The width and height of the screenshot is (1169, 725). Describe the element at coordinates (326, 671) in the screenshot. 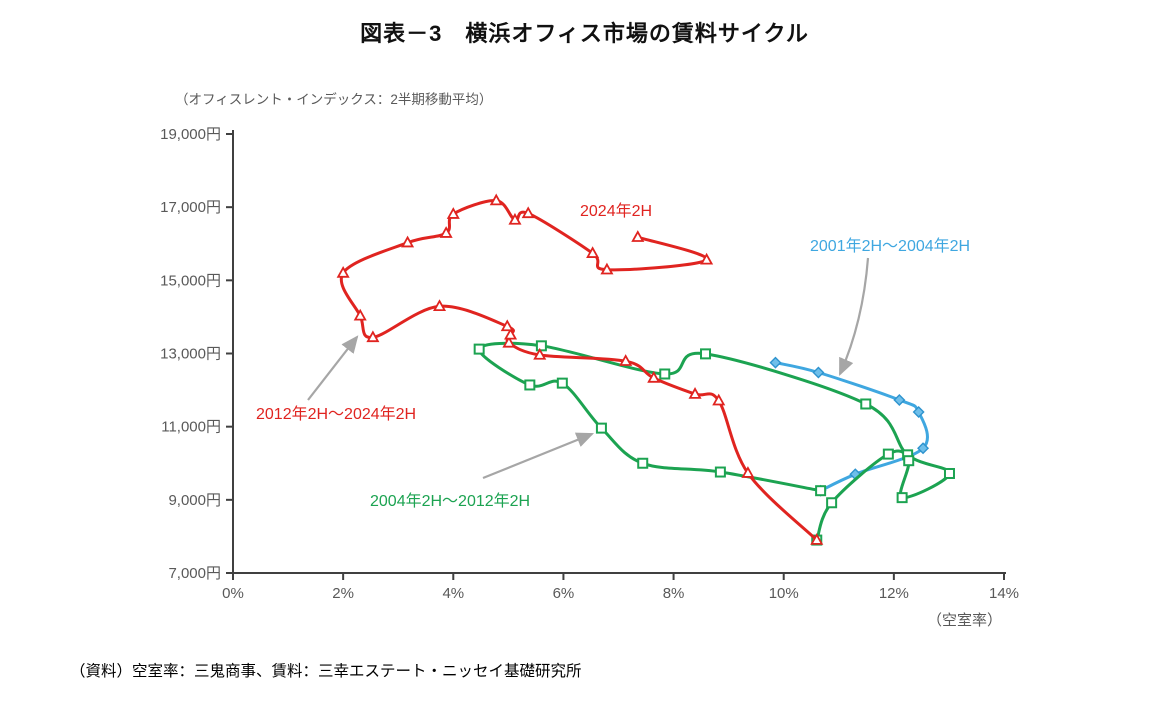

I see `source-note: （資料）空室率：三鬼商事、賃料：三幸エステート・ニッセイ基礎研究所` at that location.